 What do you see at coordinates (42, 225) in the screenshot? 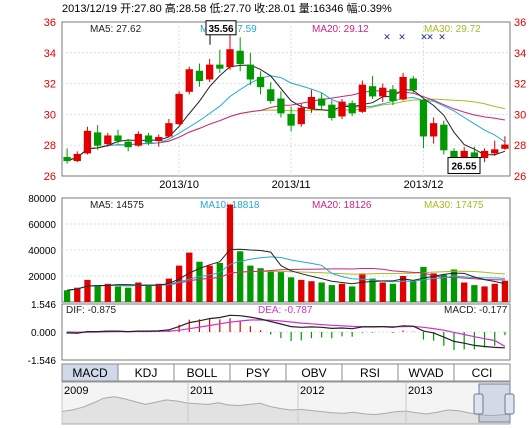
I see `volume-tick: 60000` at bounding box center [42, 225].